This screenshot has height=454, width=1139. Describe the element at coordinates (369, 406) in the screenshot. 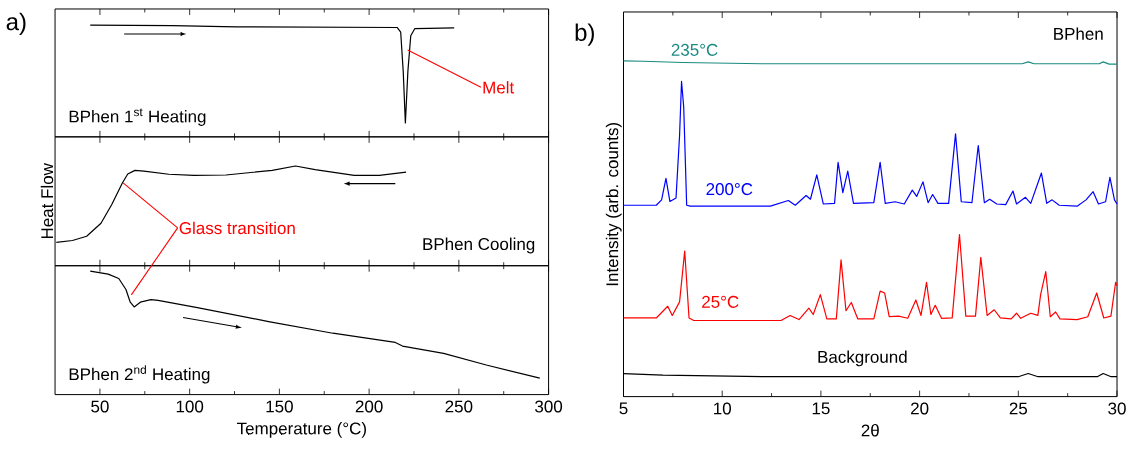

I see `x-tick-label: 200` at that location.